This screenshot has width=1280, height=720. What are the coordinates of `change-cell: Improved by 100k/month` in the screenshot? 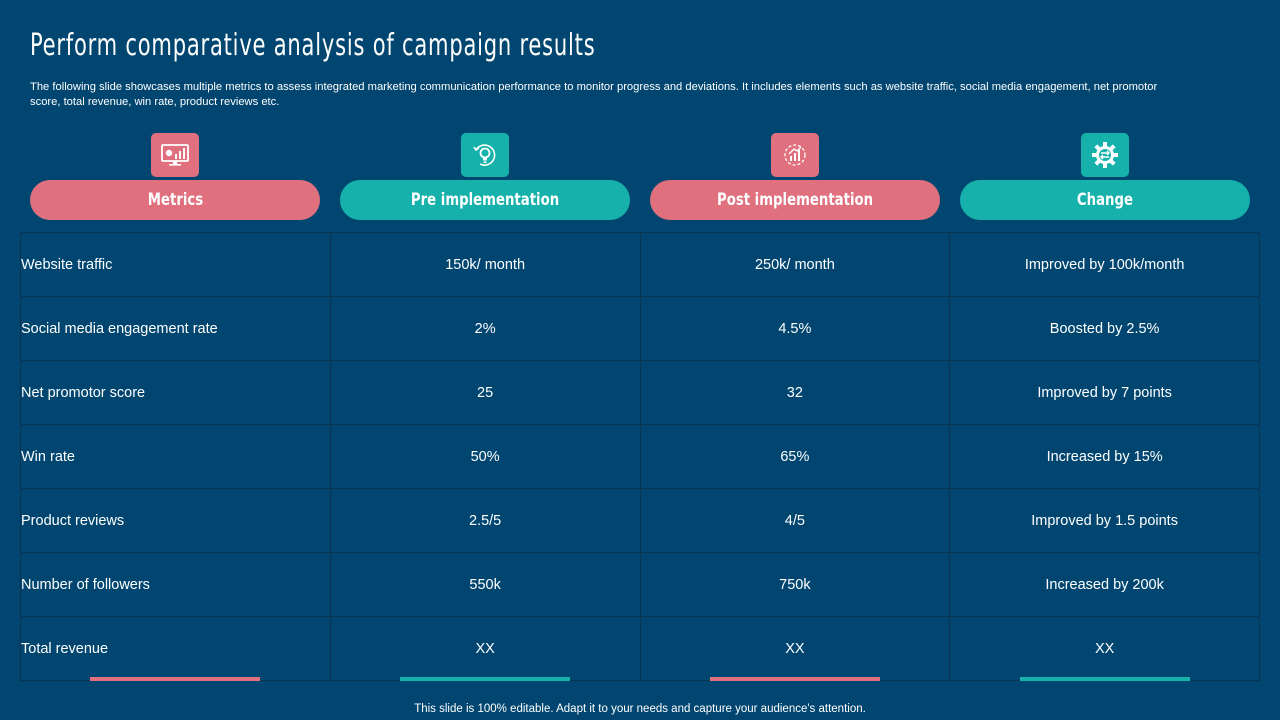 It's located at (1104, 264).